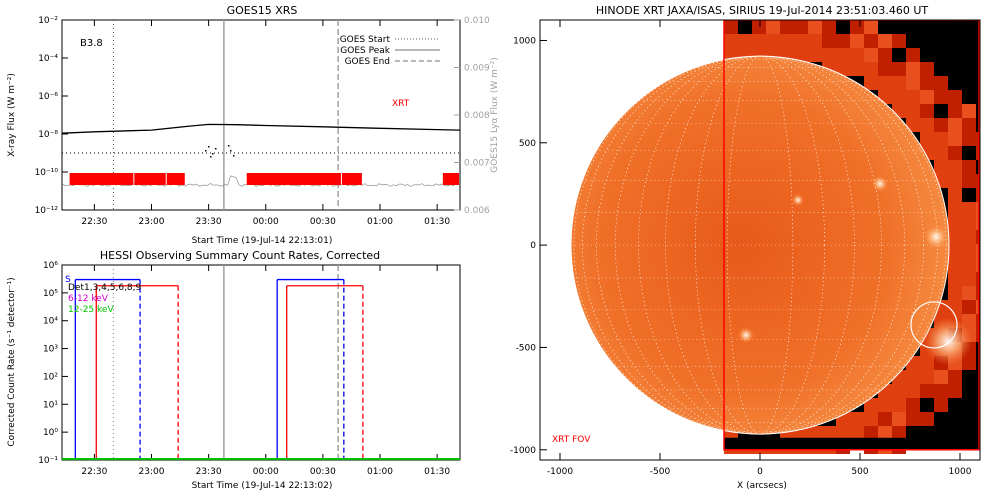  Describe the element at coordinates (50, 266) in the screenshot. I see `hessi-y-tick-label: 10⁶` at that location.